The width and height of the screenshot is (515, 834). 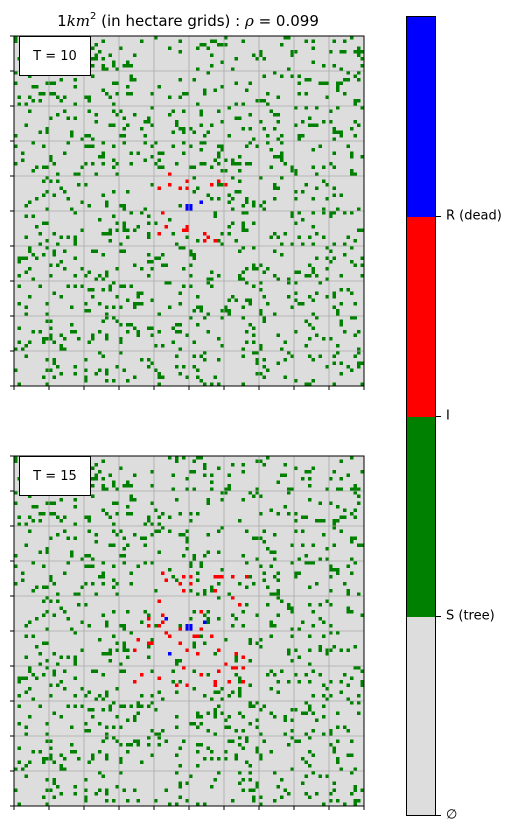 I want to click on state-colorbar, so click(x=421, y=416).